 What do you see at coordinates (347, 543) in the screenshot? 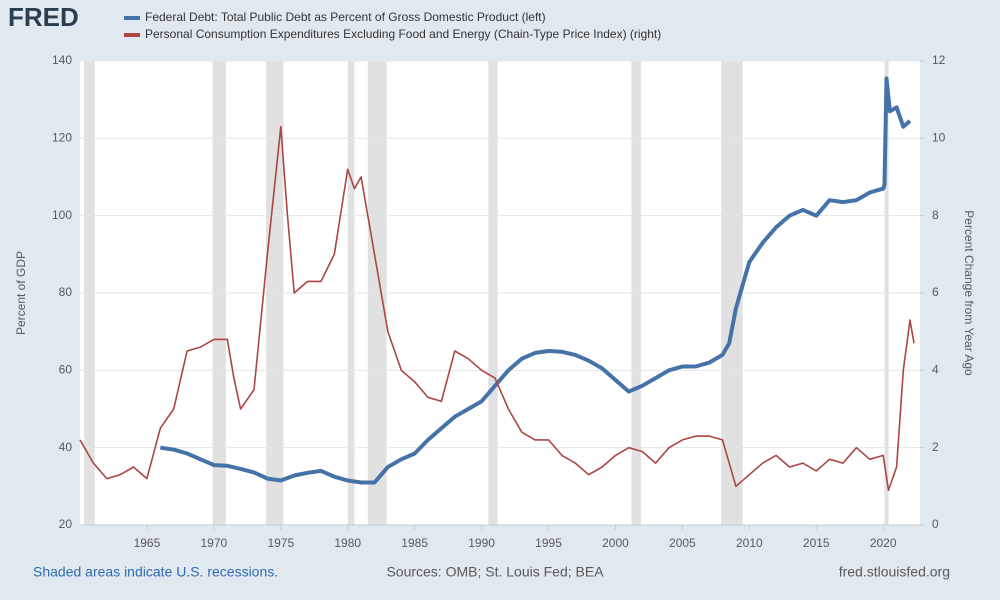
I see `x-tick-label: 1980` at bounding box center [347, 543].